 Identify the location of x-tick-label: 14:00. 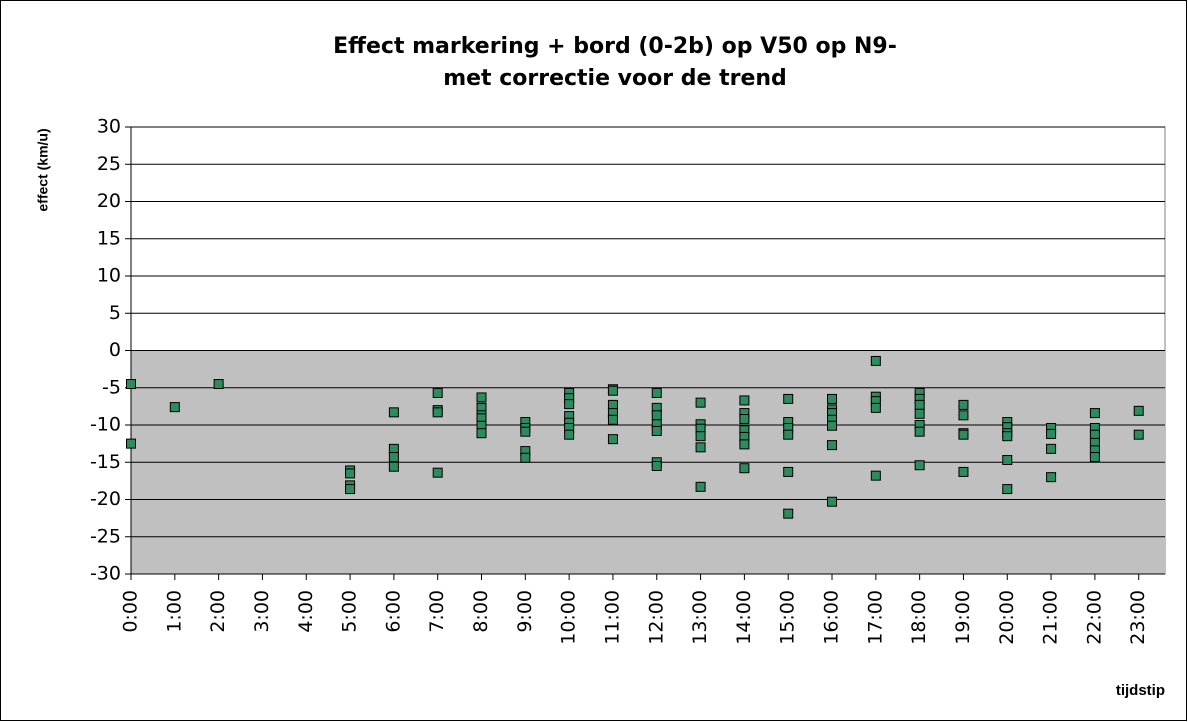
(744, 617).